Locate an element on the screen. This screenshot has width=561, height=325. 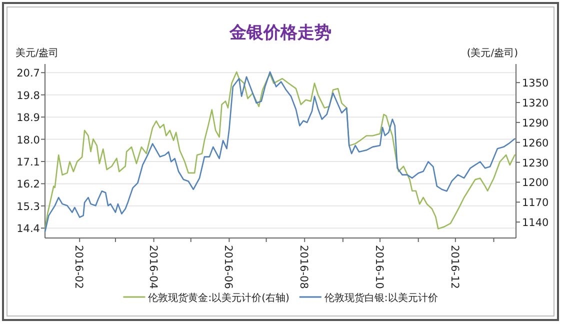
y2-tick-label: 1260 is located at coordinates (535, 143).